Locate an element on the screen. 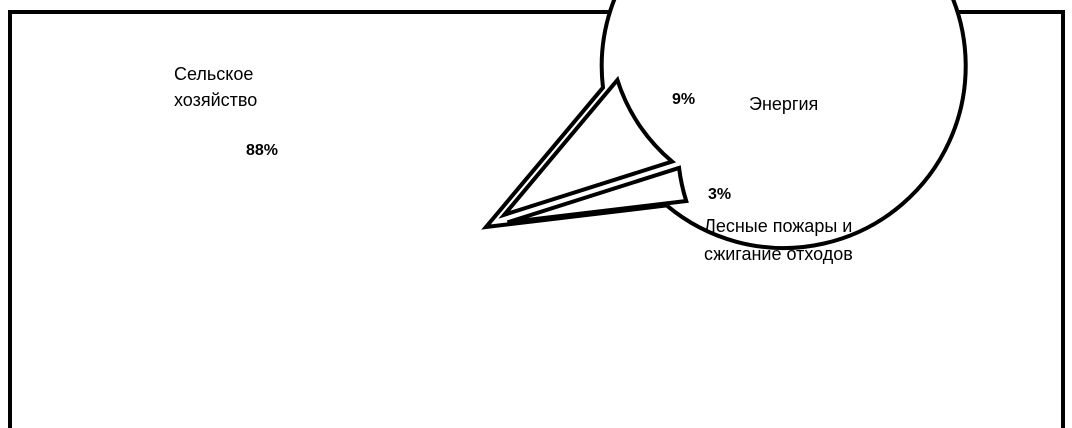 This screenshot has width=1072, height=428. label-forest-fires-line1: Лесные пожары и is located at coordinates (778, 226).